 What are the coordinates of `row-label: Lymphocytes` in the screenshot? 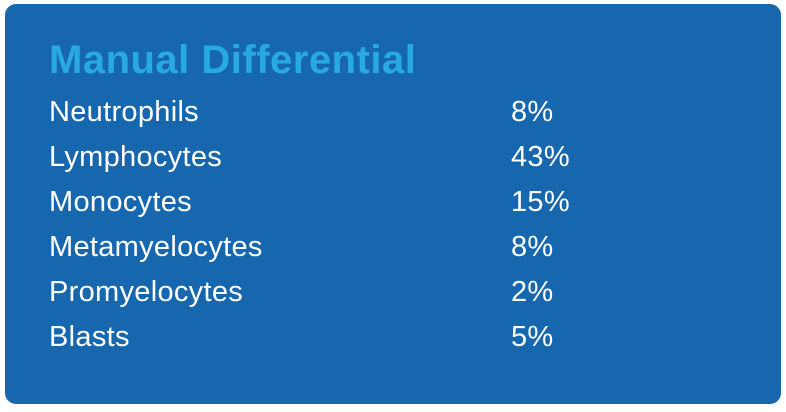 It's located at (136, 157).